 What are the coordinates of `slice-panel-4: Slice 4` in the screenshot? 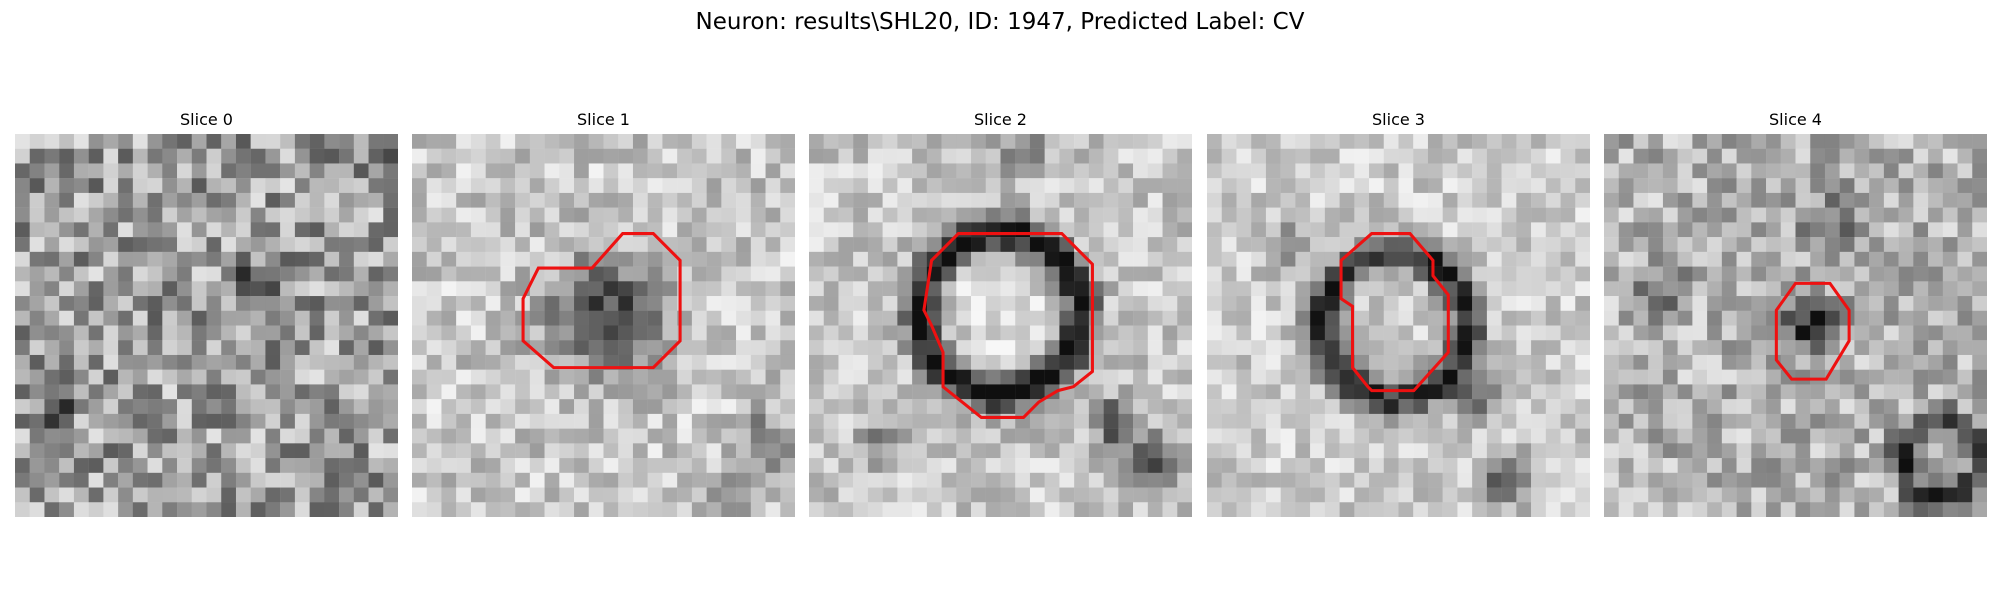 It's located at (1795, 312).